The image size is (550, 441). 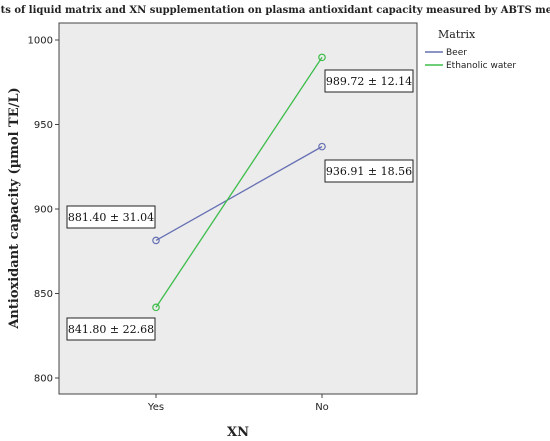 I want to click on data-label-0-0: 881.40 ± 31.04, so click(x=111, y=217).